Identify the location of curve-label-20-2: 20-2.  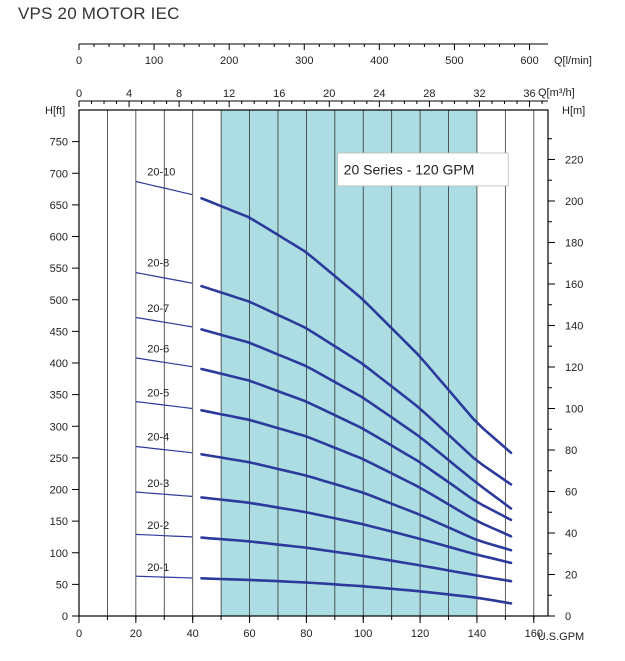
(158, 526).